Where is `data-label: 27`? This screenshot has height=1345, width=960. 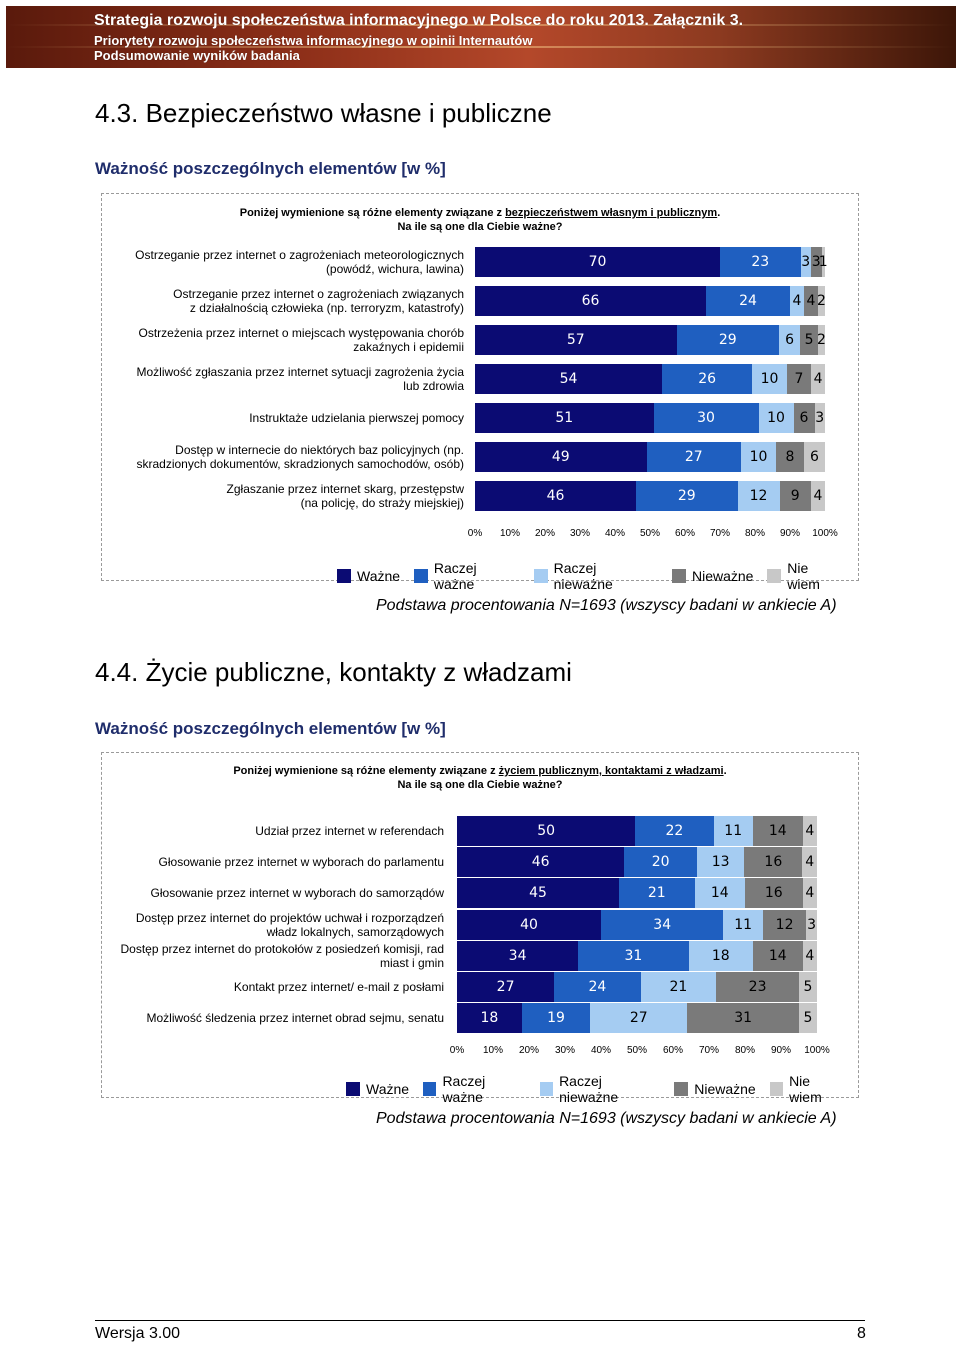
data-label: 27 is located at coordinates (505, 987).